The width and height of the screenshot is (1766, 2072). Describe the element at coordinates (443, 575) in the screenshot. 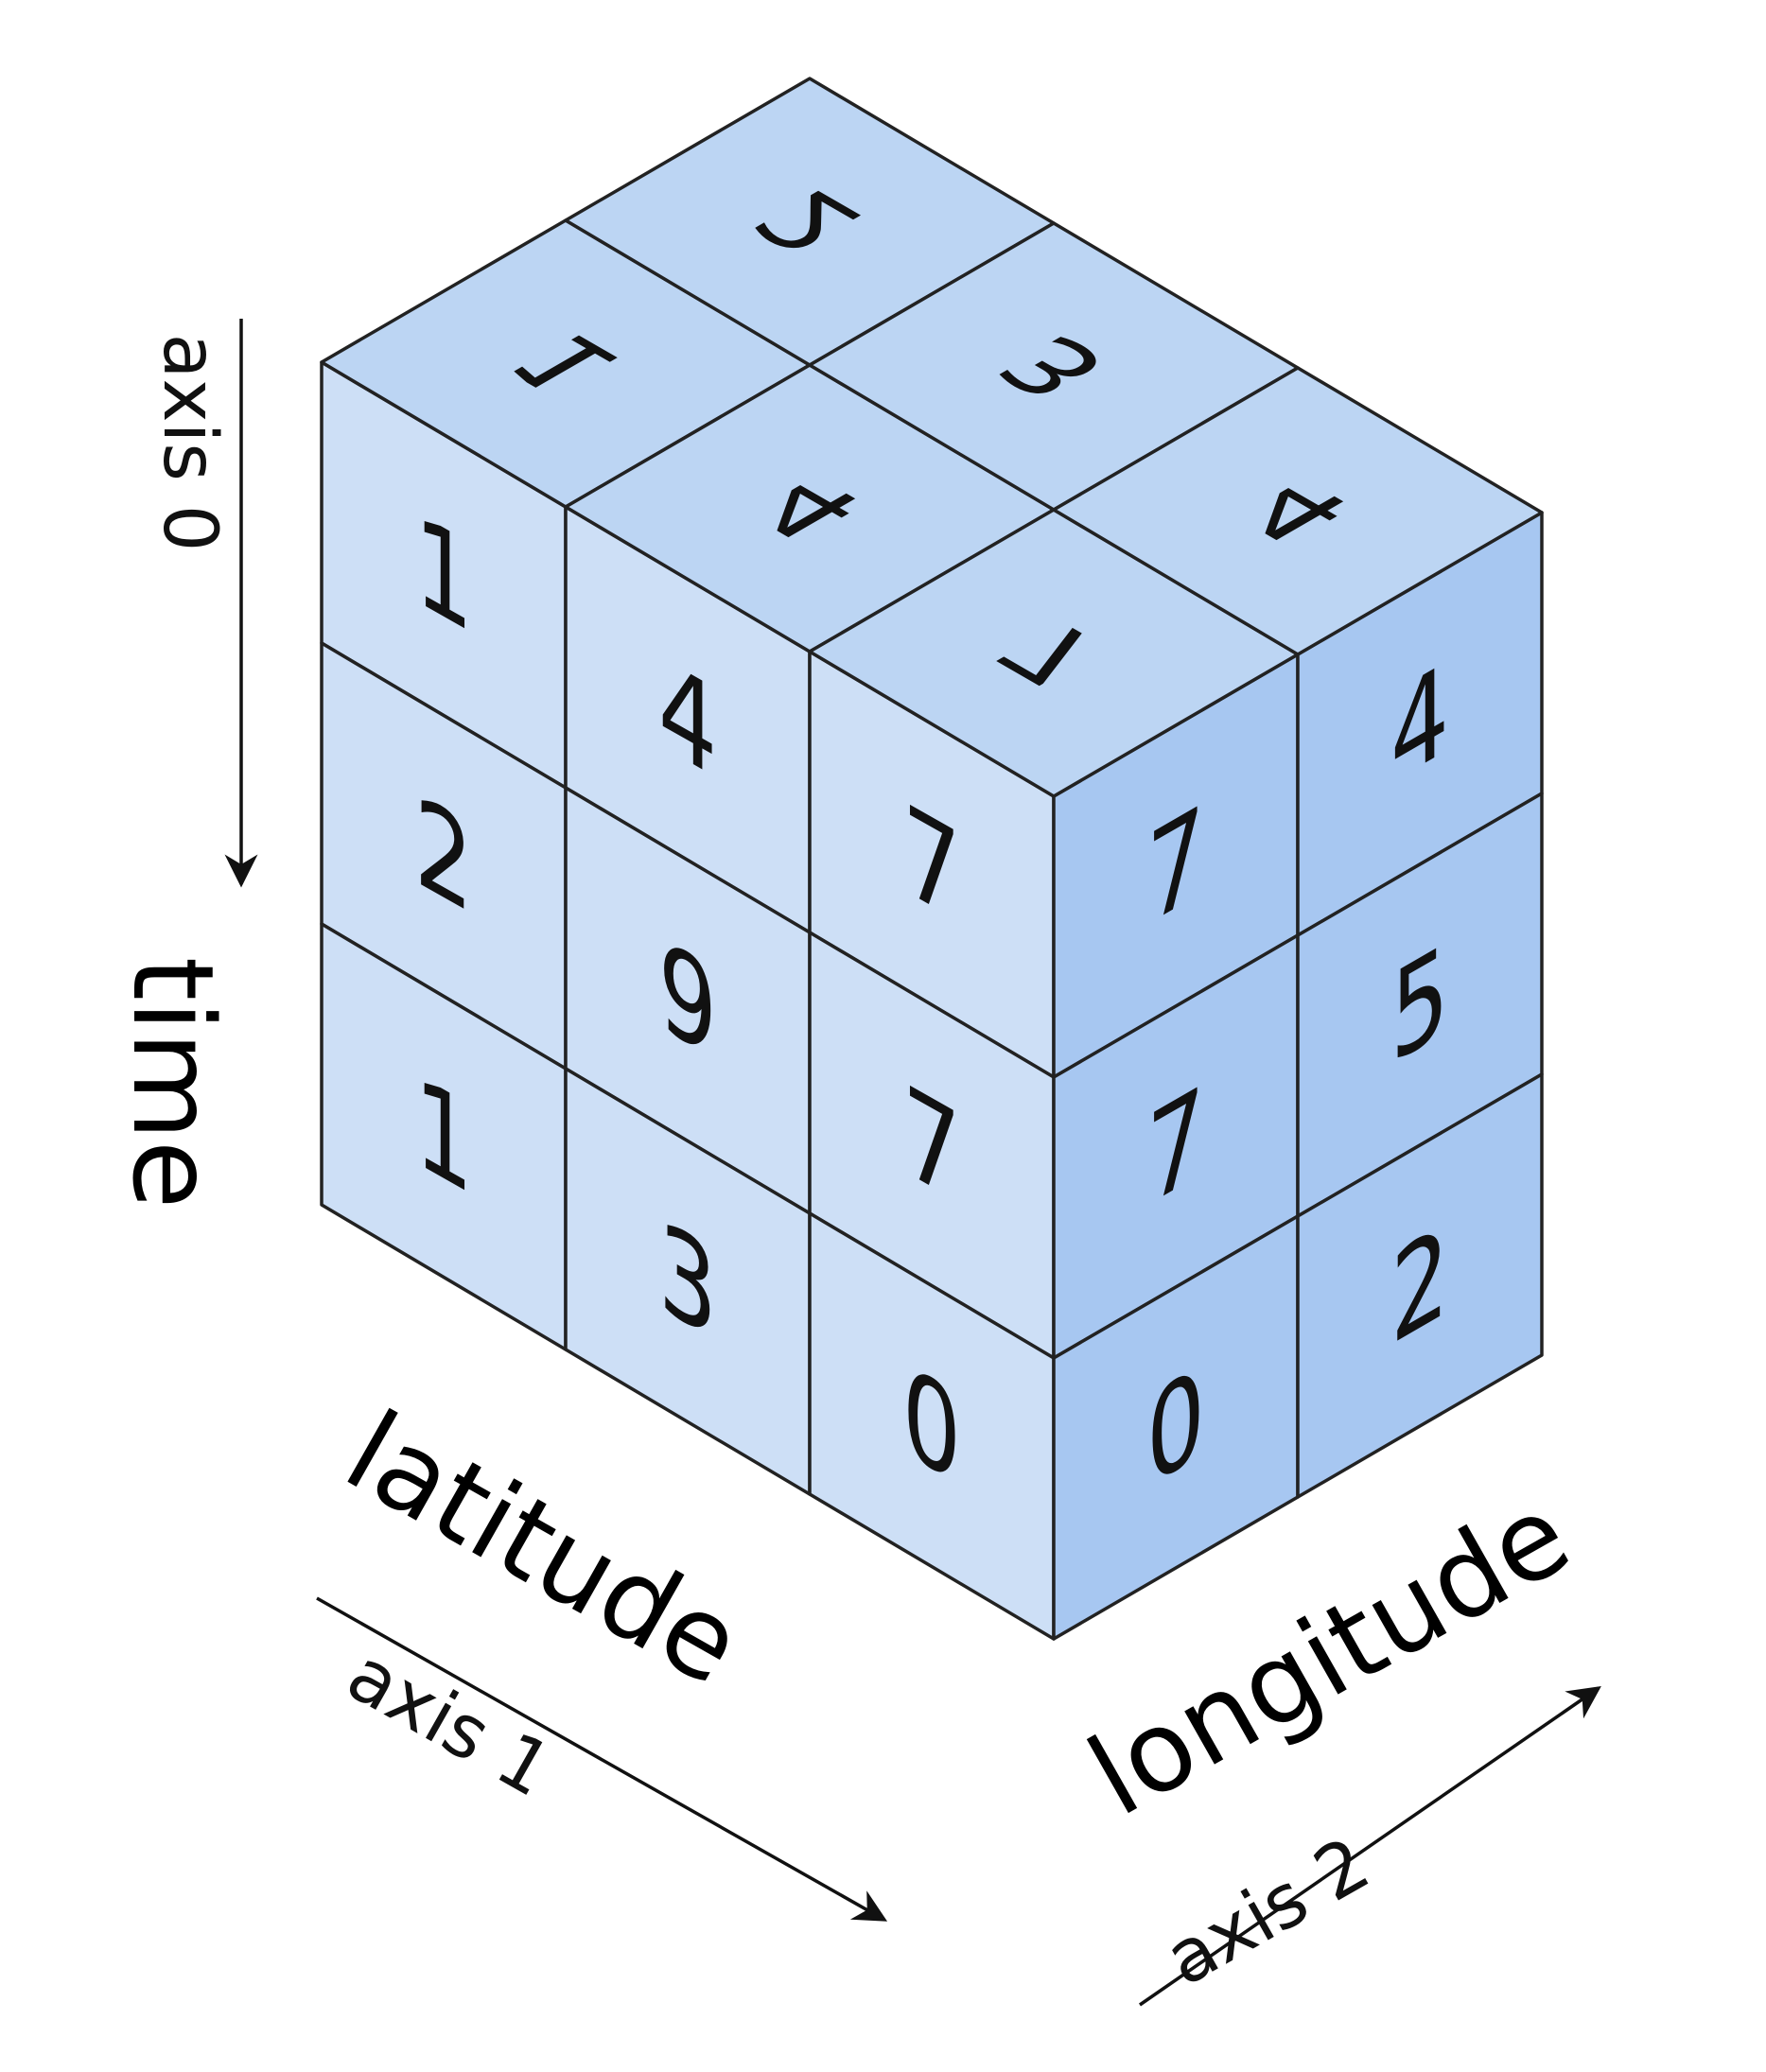

I see `front-number-0-0: 1` at that location.